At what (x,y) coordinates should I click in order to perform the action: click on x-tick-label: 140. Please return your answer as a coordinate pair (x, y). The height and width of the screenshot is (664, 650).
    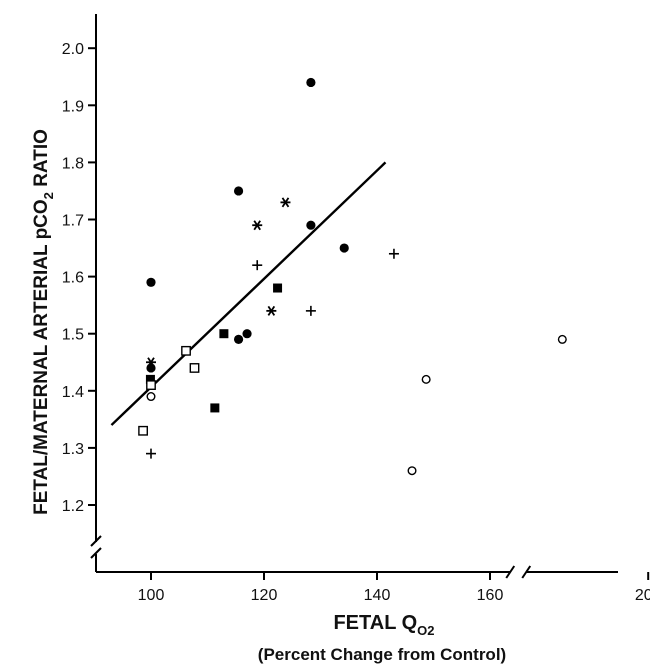
    Looking at the image, I should click on (377, 595).